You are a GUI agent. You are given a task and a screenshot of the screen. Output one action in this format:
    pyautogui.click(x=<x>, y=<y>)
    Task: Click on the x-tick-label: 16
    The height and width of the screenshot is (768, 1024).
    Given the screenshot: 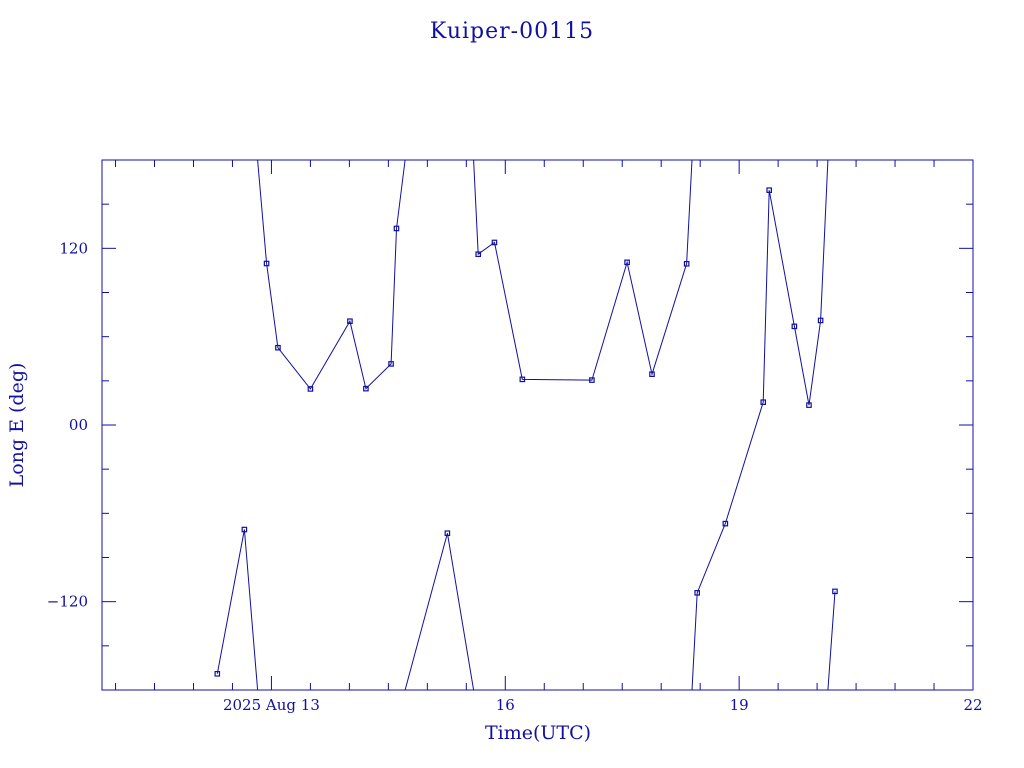 What is the action you would take?
    pyautogui.click(x=505, y=705)
    